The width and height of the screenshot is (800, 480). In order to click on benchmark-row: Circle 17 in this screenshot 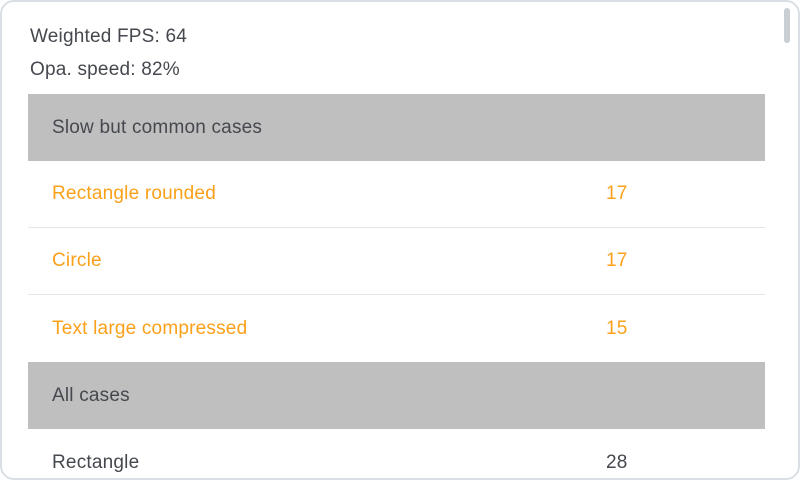, I will do `click(396, 261)`.